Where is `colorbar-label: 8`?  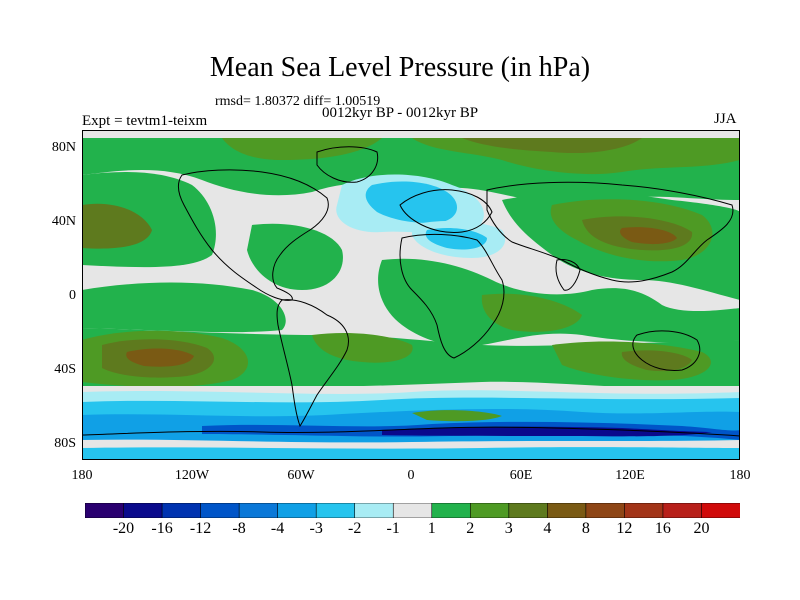 colorbar-label: 8 is located at coordinates (585, 528).